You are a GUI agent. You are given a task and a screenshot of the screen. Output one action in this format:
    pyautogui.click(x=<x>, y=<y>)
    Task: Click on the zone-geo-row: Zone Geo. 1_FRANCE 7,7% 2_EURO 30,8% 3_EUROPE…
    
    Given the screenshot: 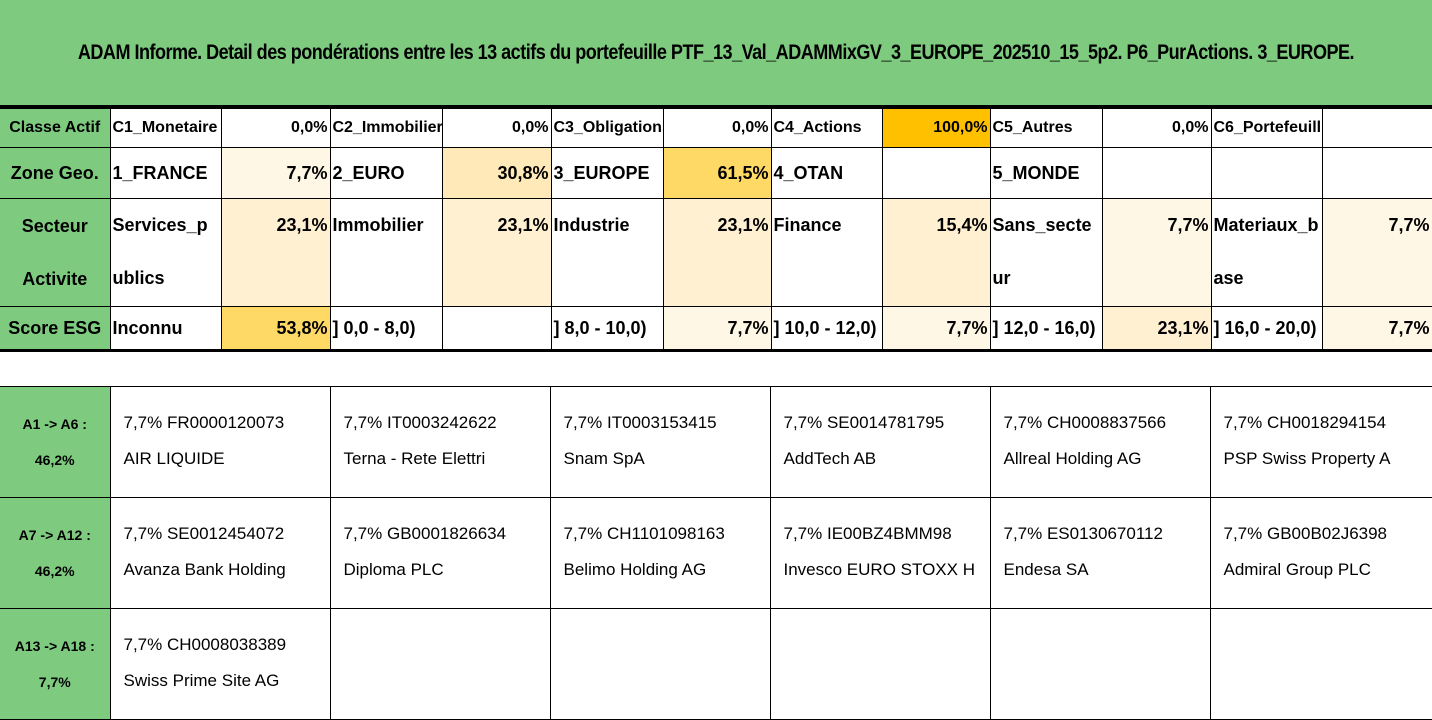 What is the action you would take?
    pyautogui.click(x=716, y=173)
    